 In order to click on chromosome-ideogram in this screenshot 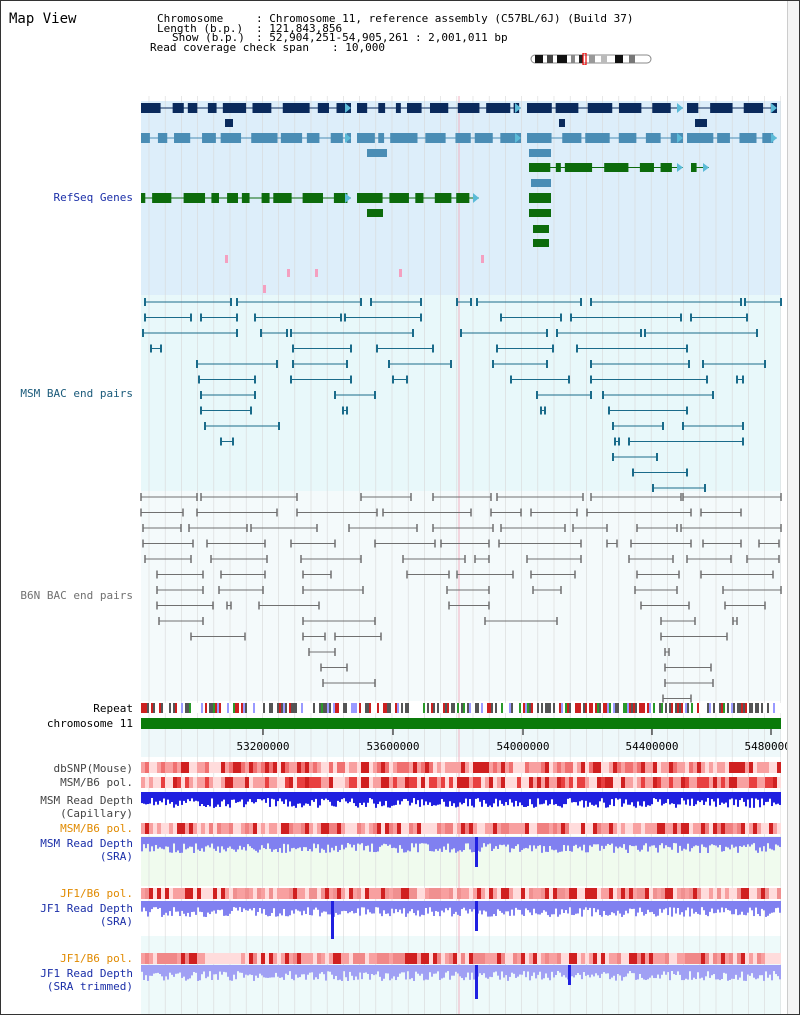, I will do `click(592, 59)`.